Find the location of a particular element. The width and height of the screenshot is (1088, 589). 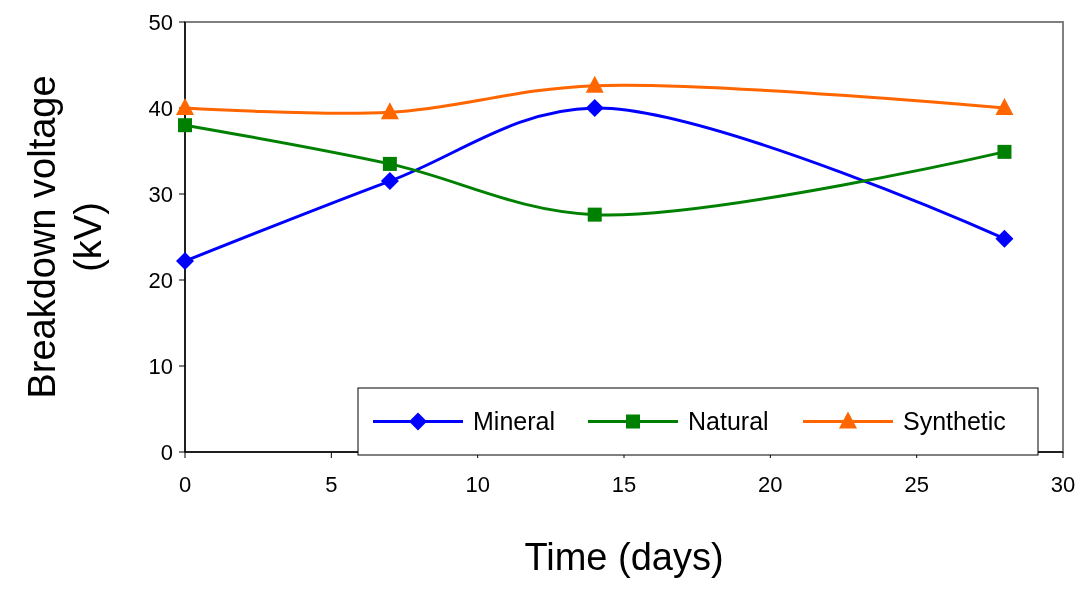

x-tick-label: 20 is located at coordinates (770, 484).